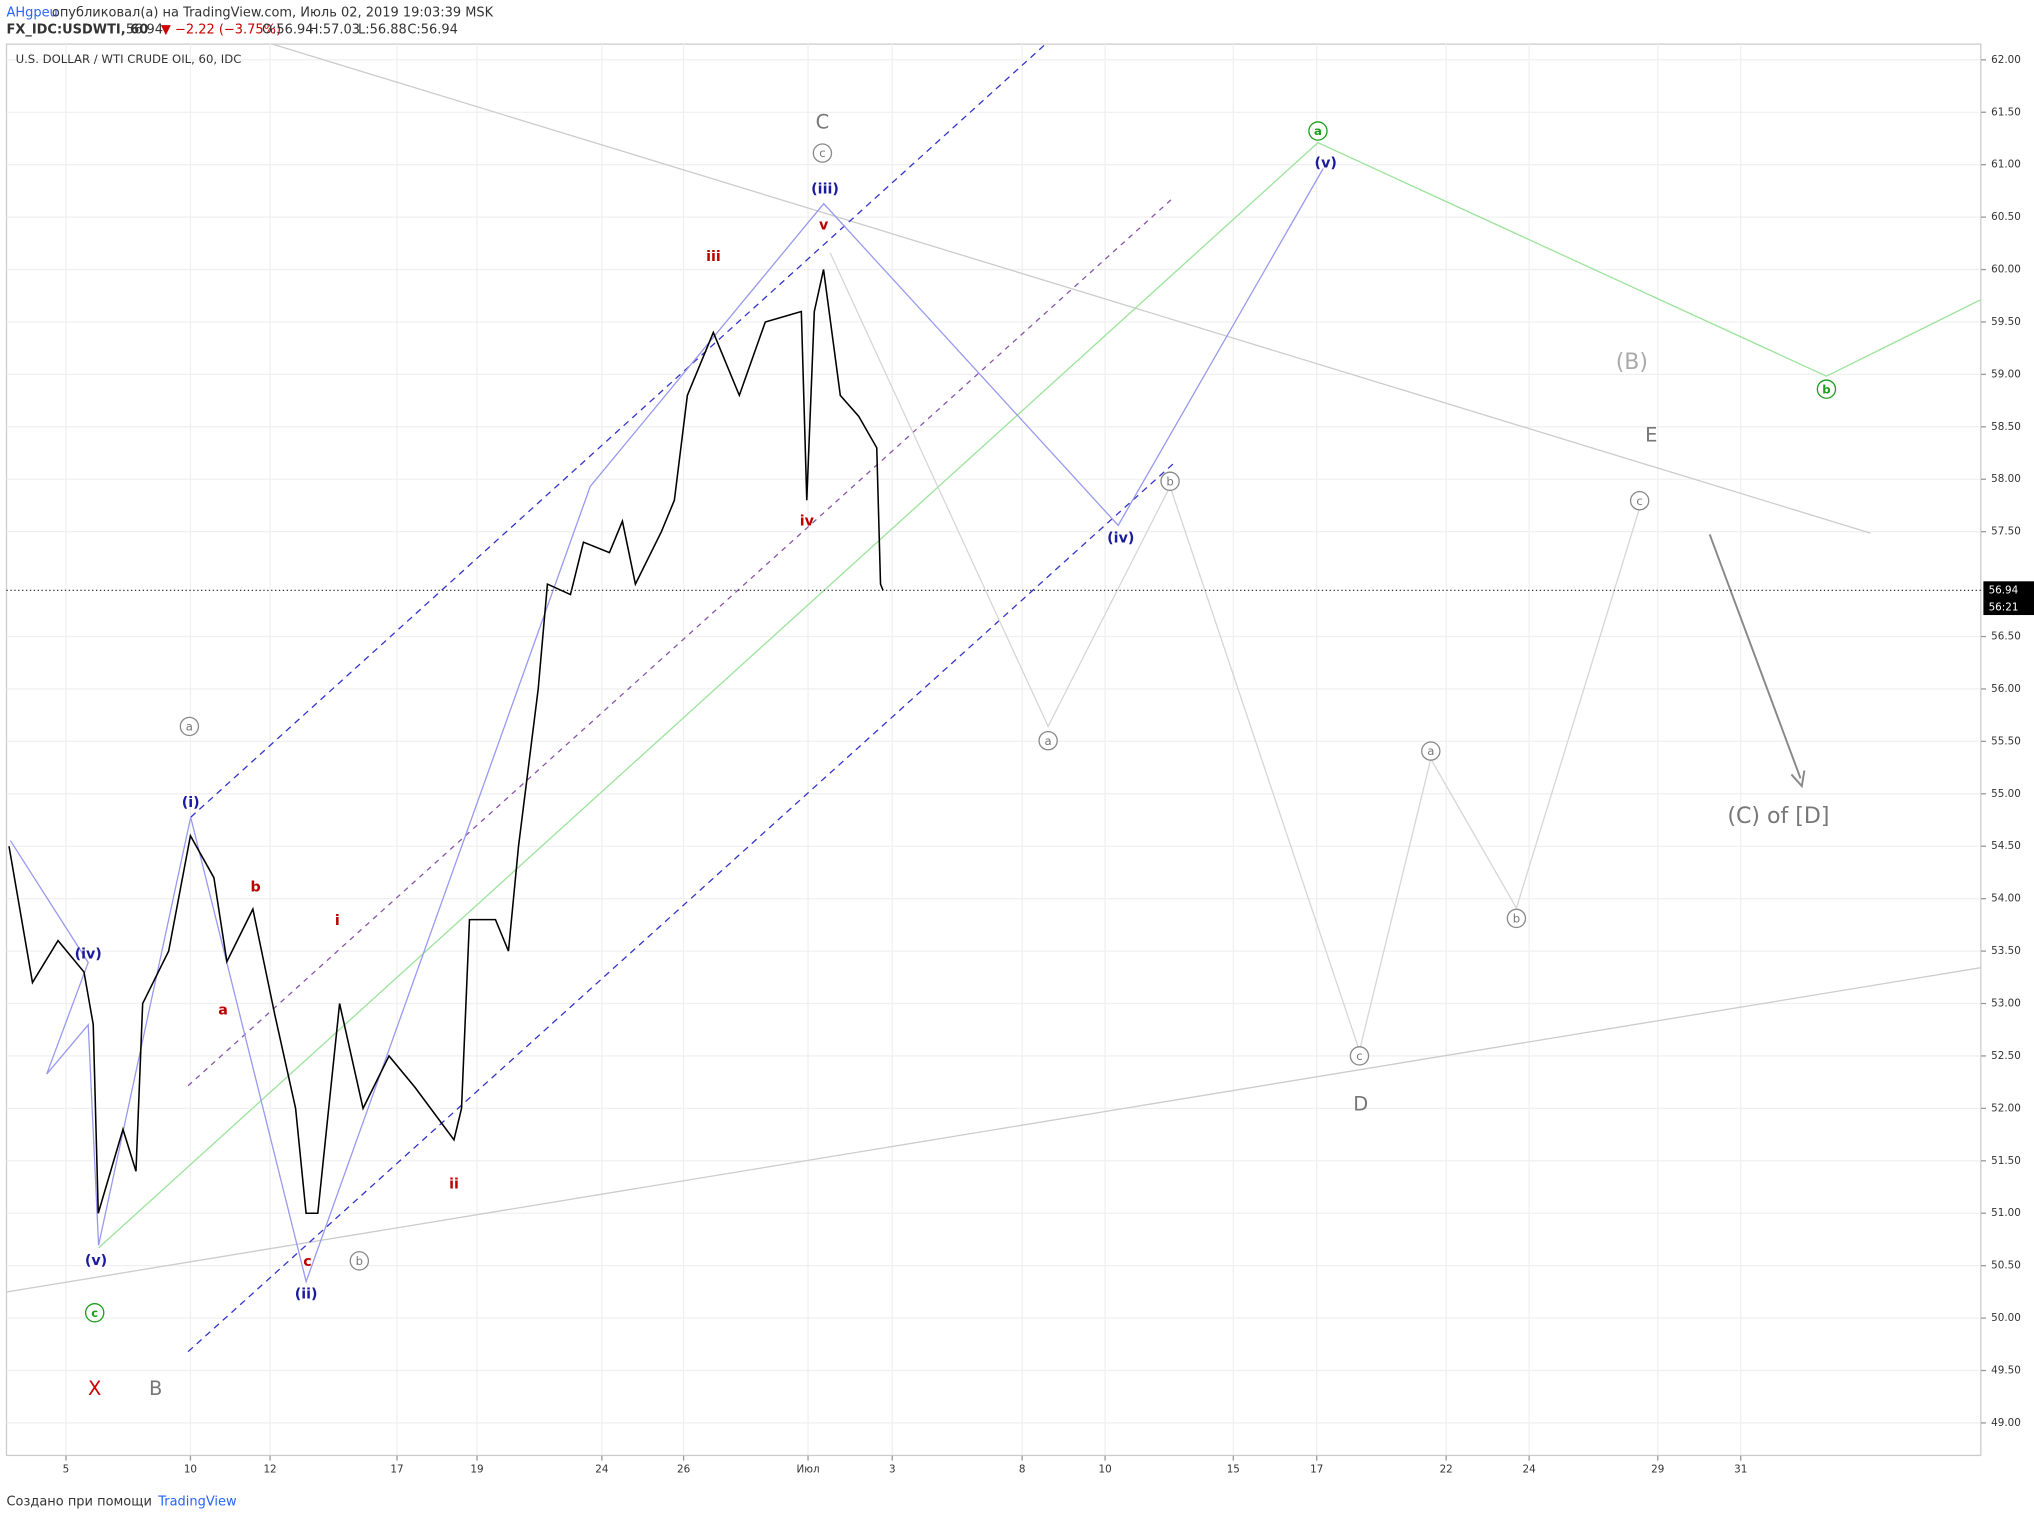 The width and height of the screenshot is (2034, 1519). What do you see at coordinates (2006, 899) in the screenshot?
I see `y-tick-label: 54.00` at bounding box center [2006, 899].